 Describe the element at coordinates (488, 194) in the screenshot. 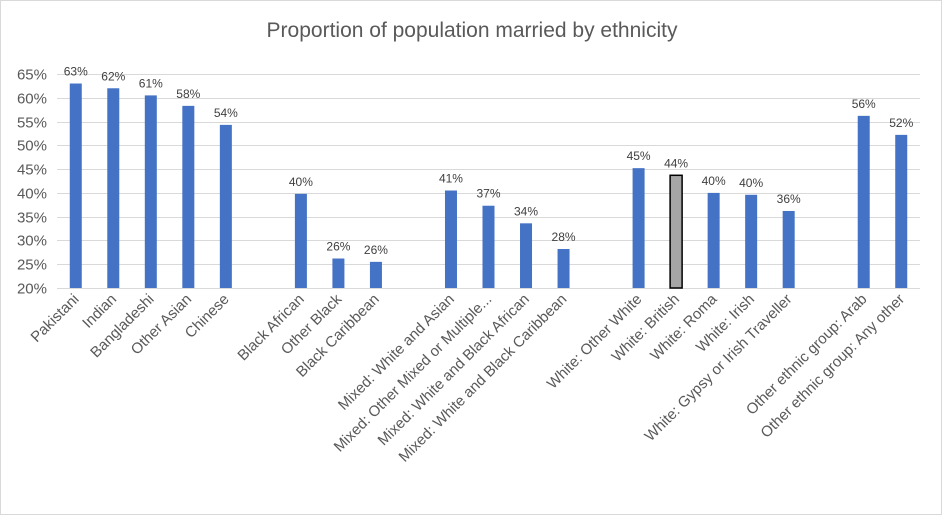

I see `data-label: 37%` at that location.